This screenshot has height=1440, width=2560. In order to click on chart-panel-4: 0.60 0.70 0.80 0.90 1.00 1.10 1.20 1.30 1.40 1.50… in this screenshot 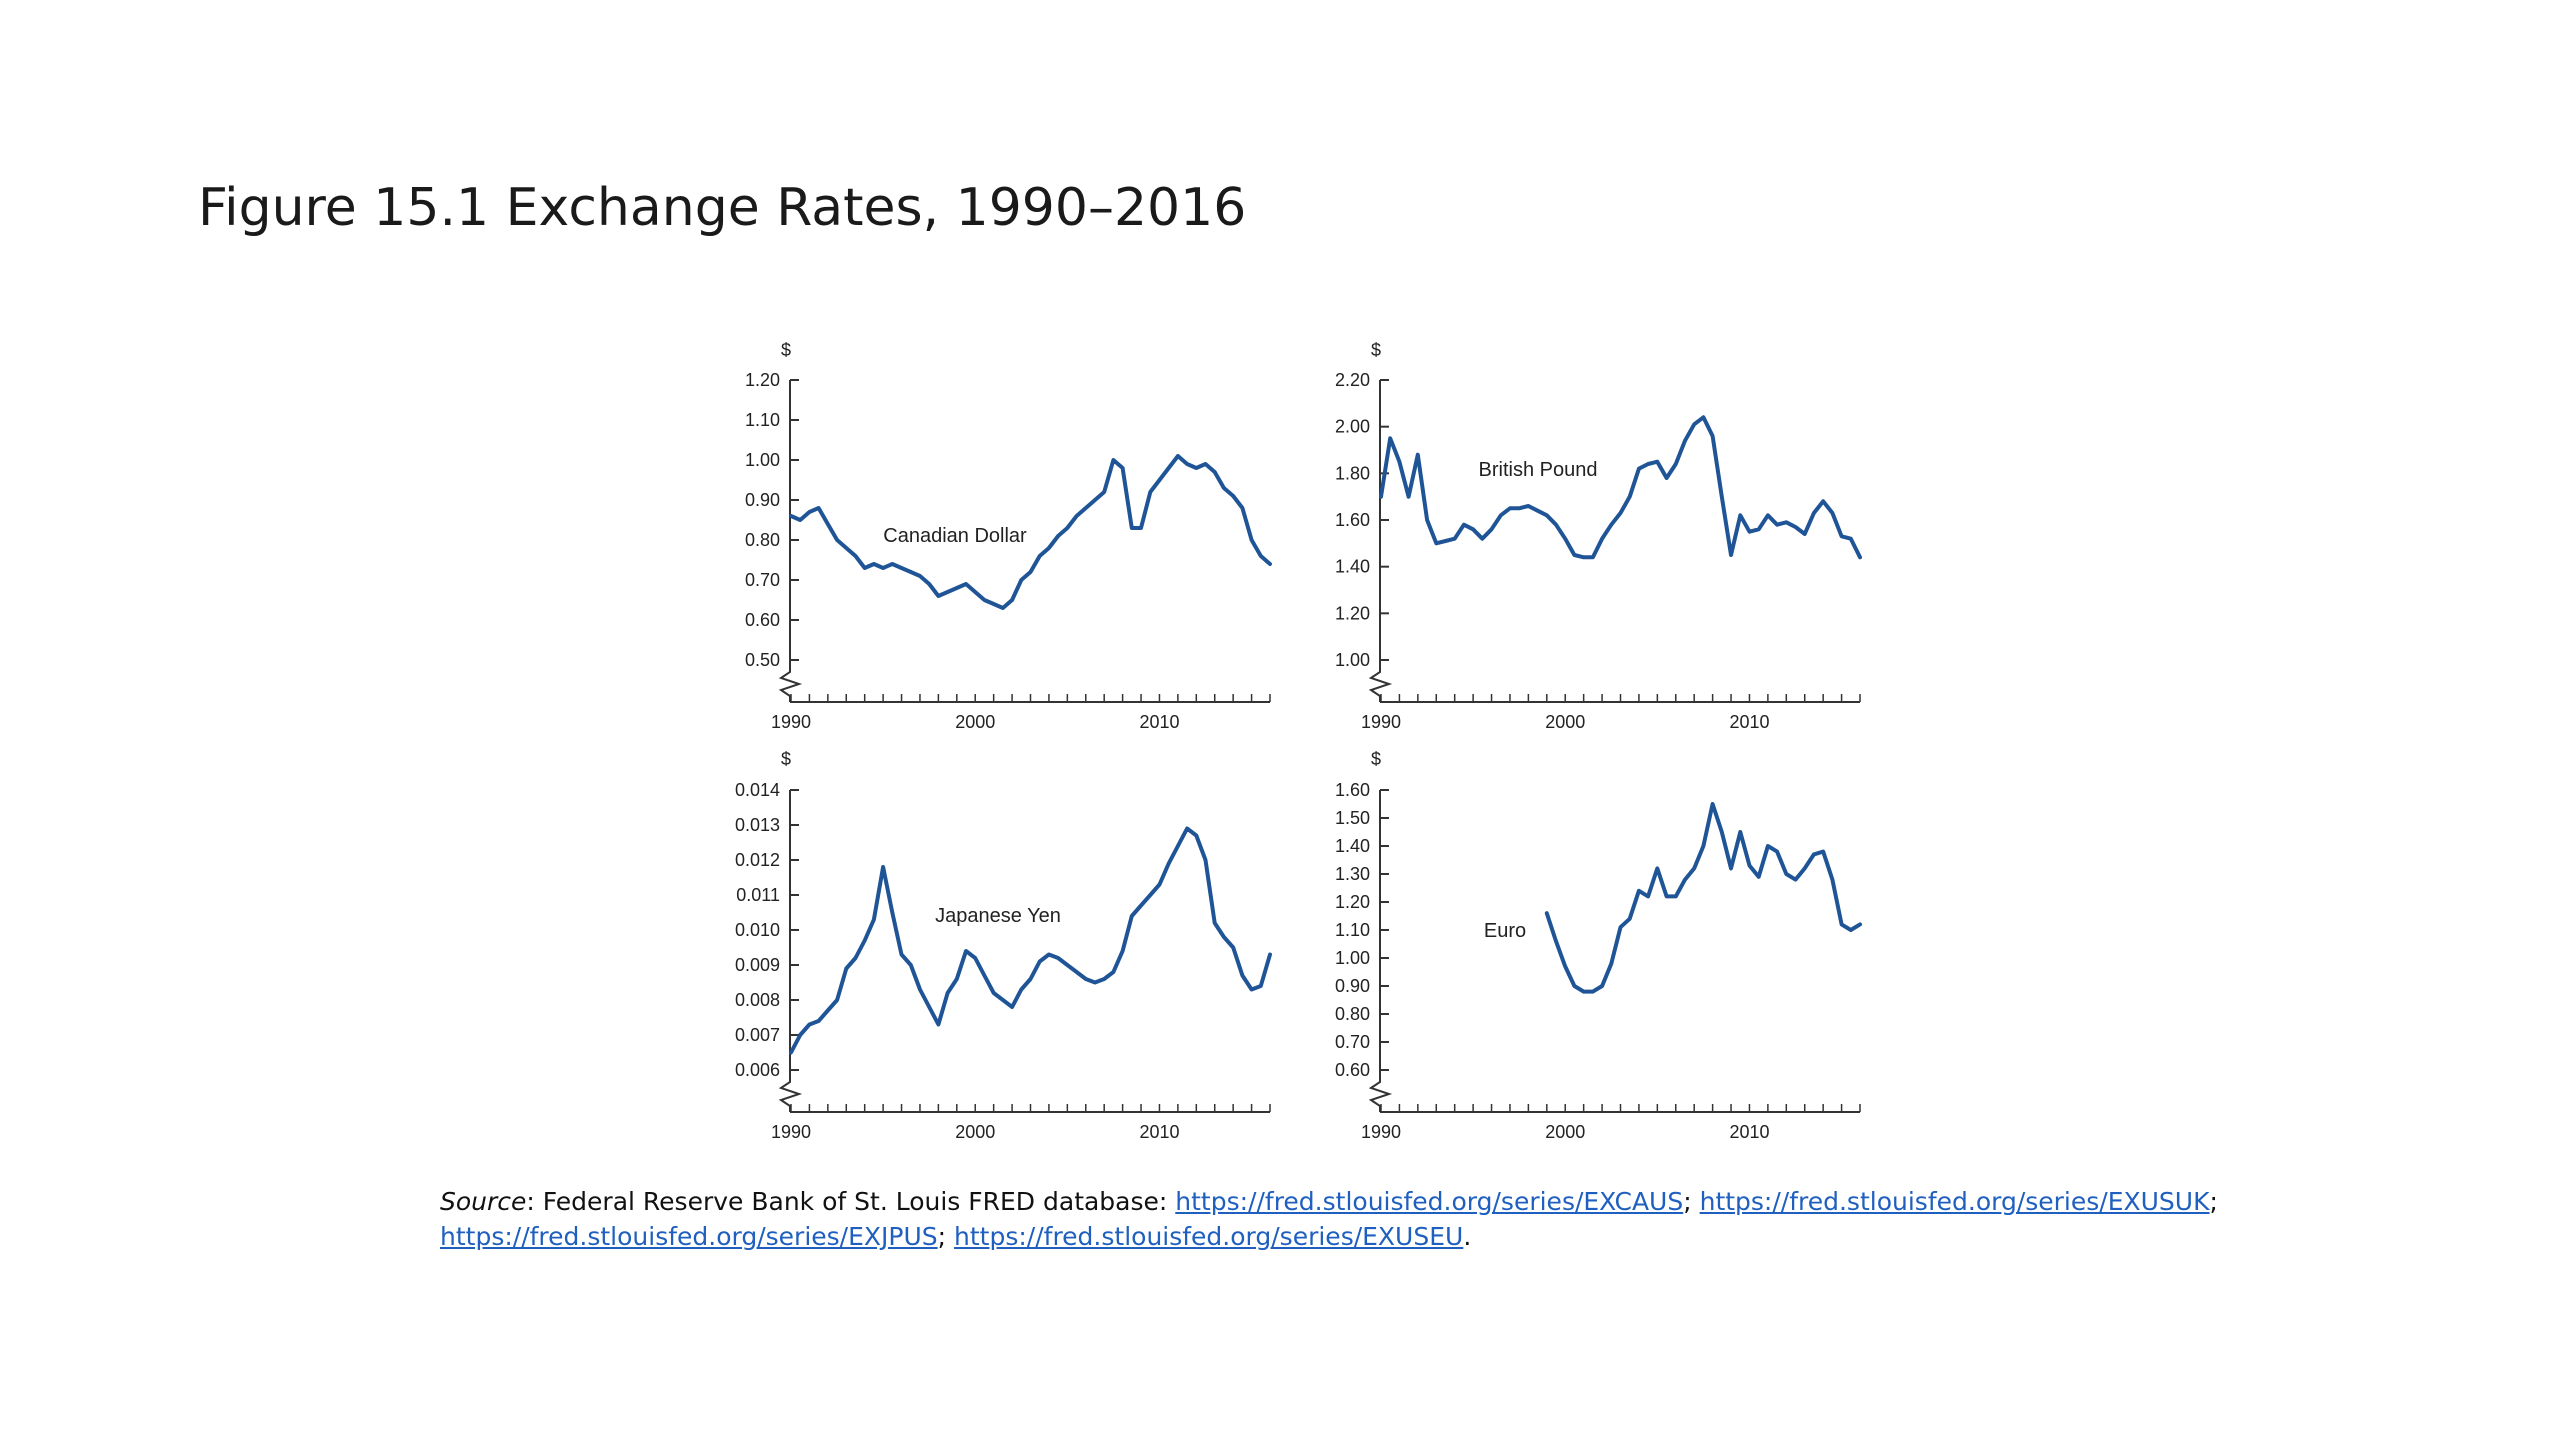, I will do `click(1598, 945)`.